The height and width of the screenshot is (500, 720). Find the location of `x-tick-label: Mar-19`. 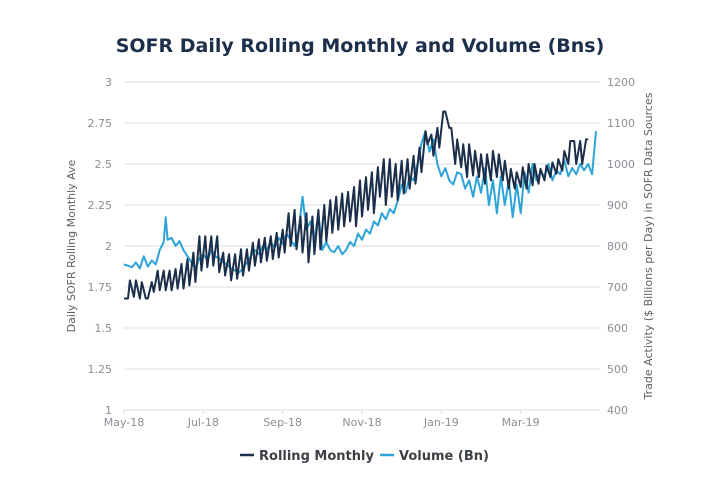

x-tick-label: Mar-19 is located at coordinates (521, 422).